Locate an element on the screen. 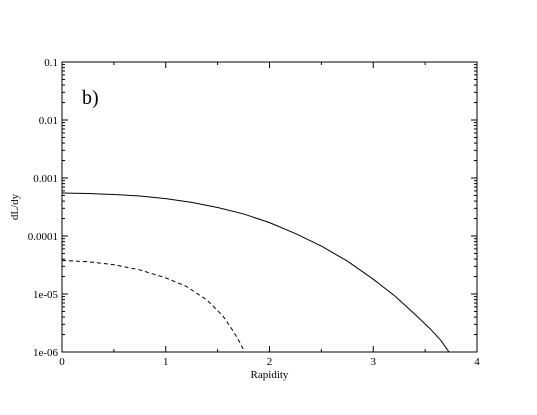 The width and height of the screenshot is (537, 415). x-tick-label: 0 is located at coordinates (62, 362).